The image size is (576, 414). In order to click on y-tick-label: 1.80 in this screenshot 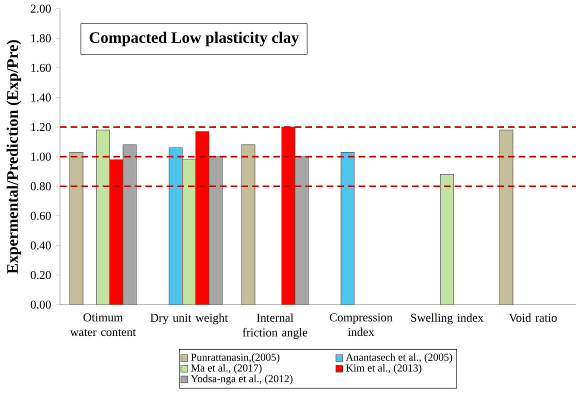, I will do `click(41, 38)`.